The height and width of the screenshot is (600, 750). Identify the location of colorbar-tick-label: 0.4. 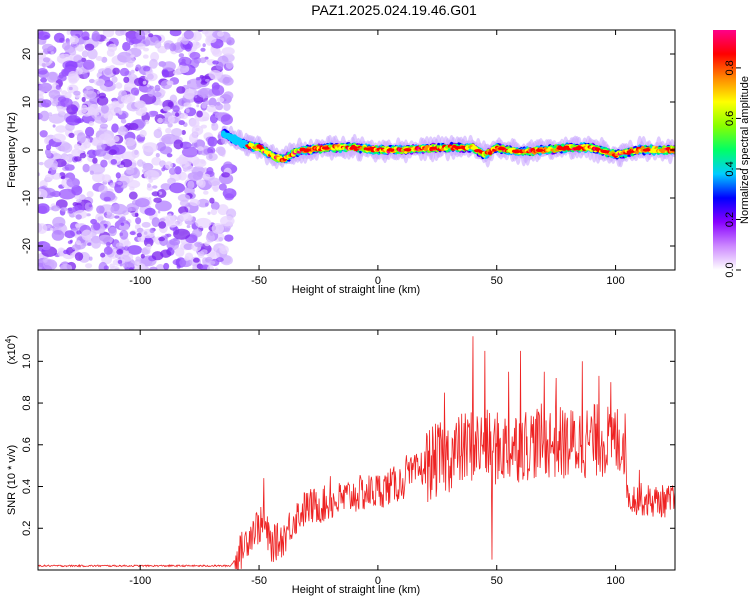
(730, 168).